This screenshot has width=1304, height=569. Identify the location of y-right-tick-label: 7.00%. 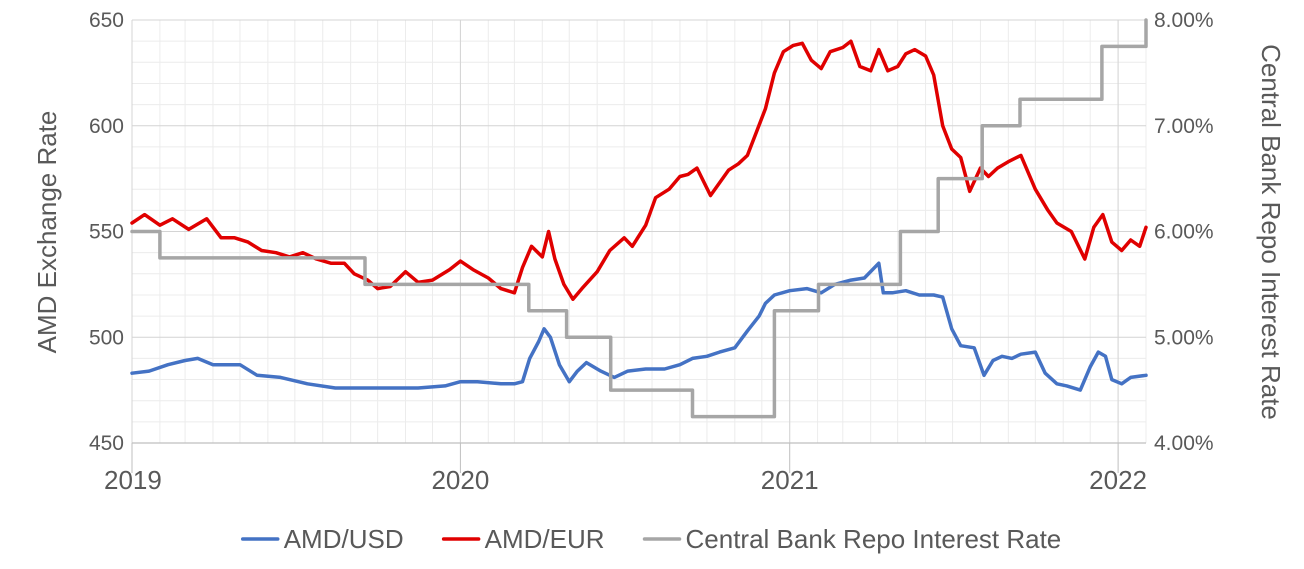
(1184, 126).